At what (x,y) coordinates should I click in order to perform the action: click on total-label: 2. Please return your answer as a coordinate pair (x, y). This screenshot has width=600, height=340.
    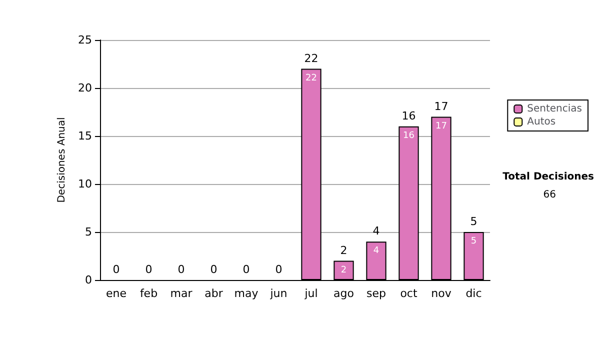
    Looking at the image, I should click on (344, 250).